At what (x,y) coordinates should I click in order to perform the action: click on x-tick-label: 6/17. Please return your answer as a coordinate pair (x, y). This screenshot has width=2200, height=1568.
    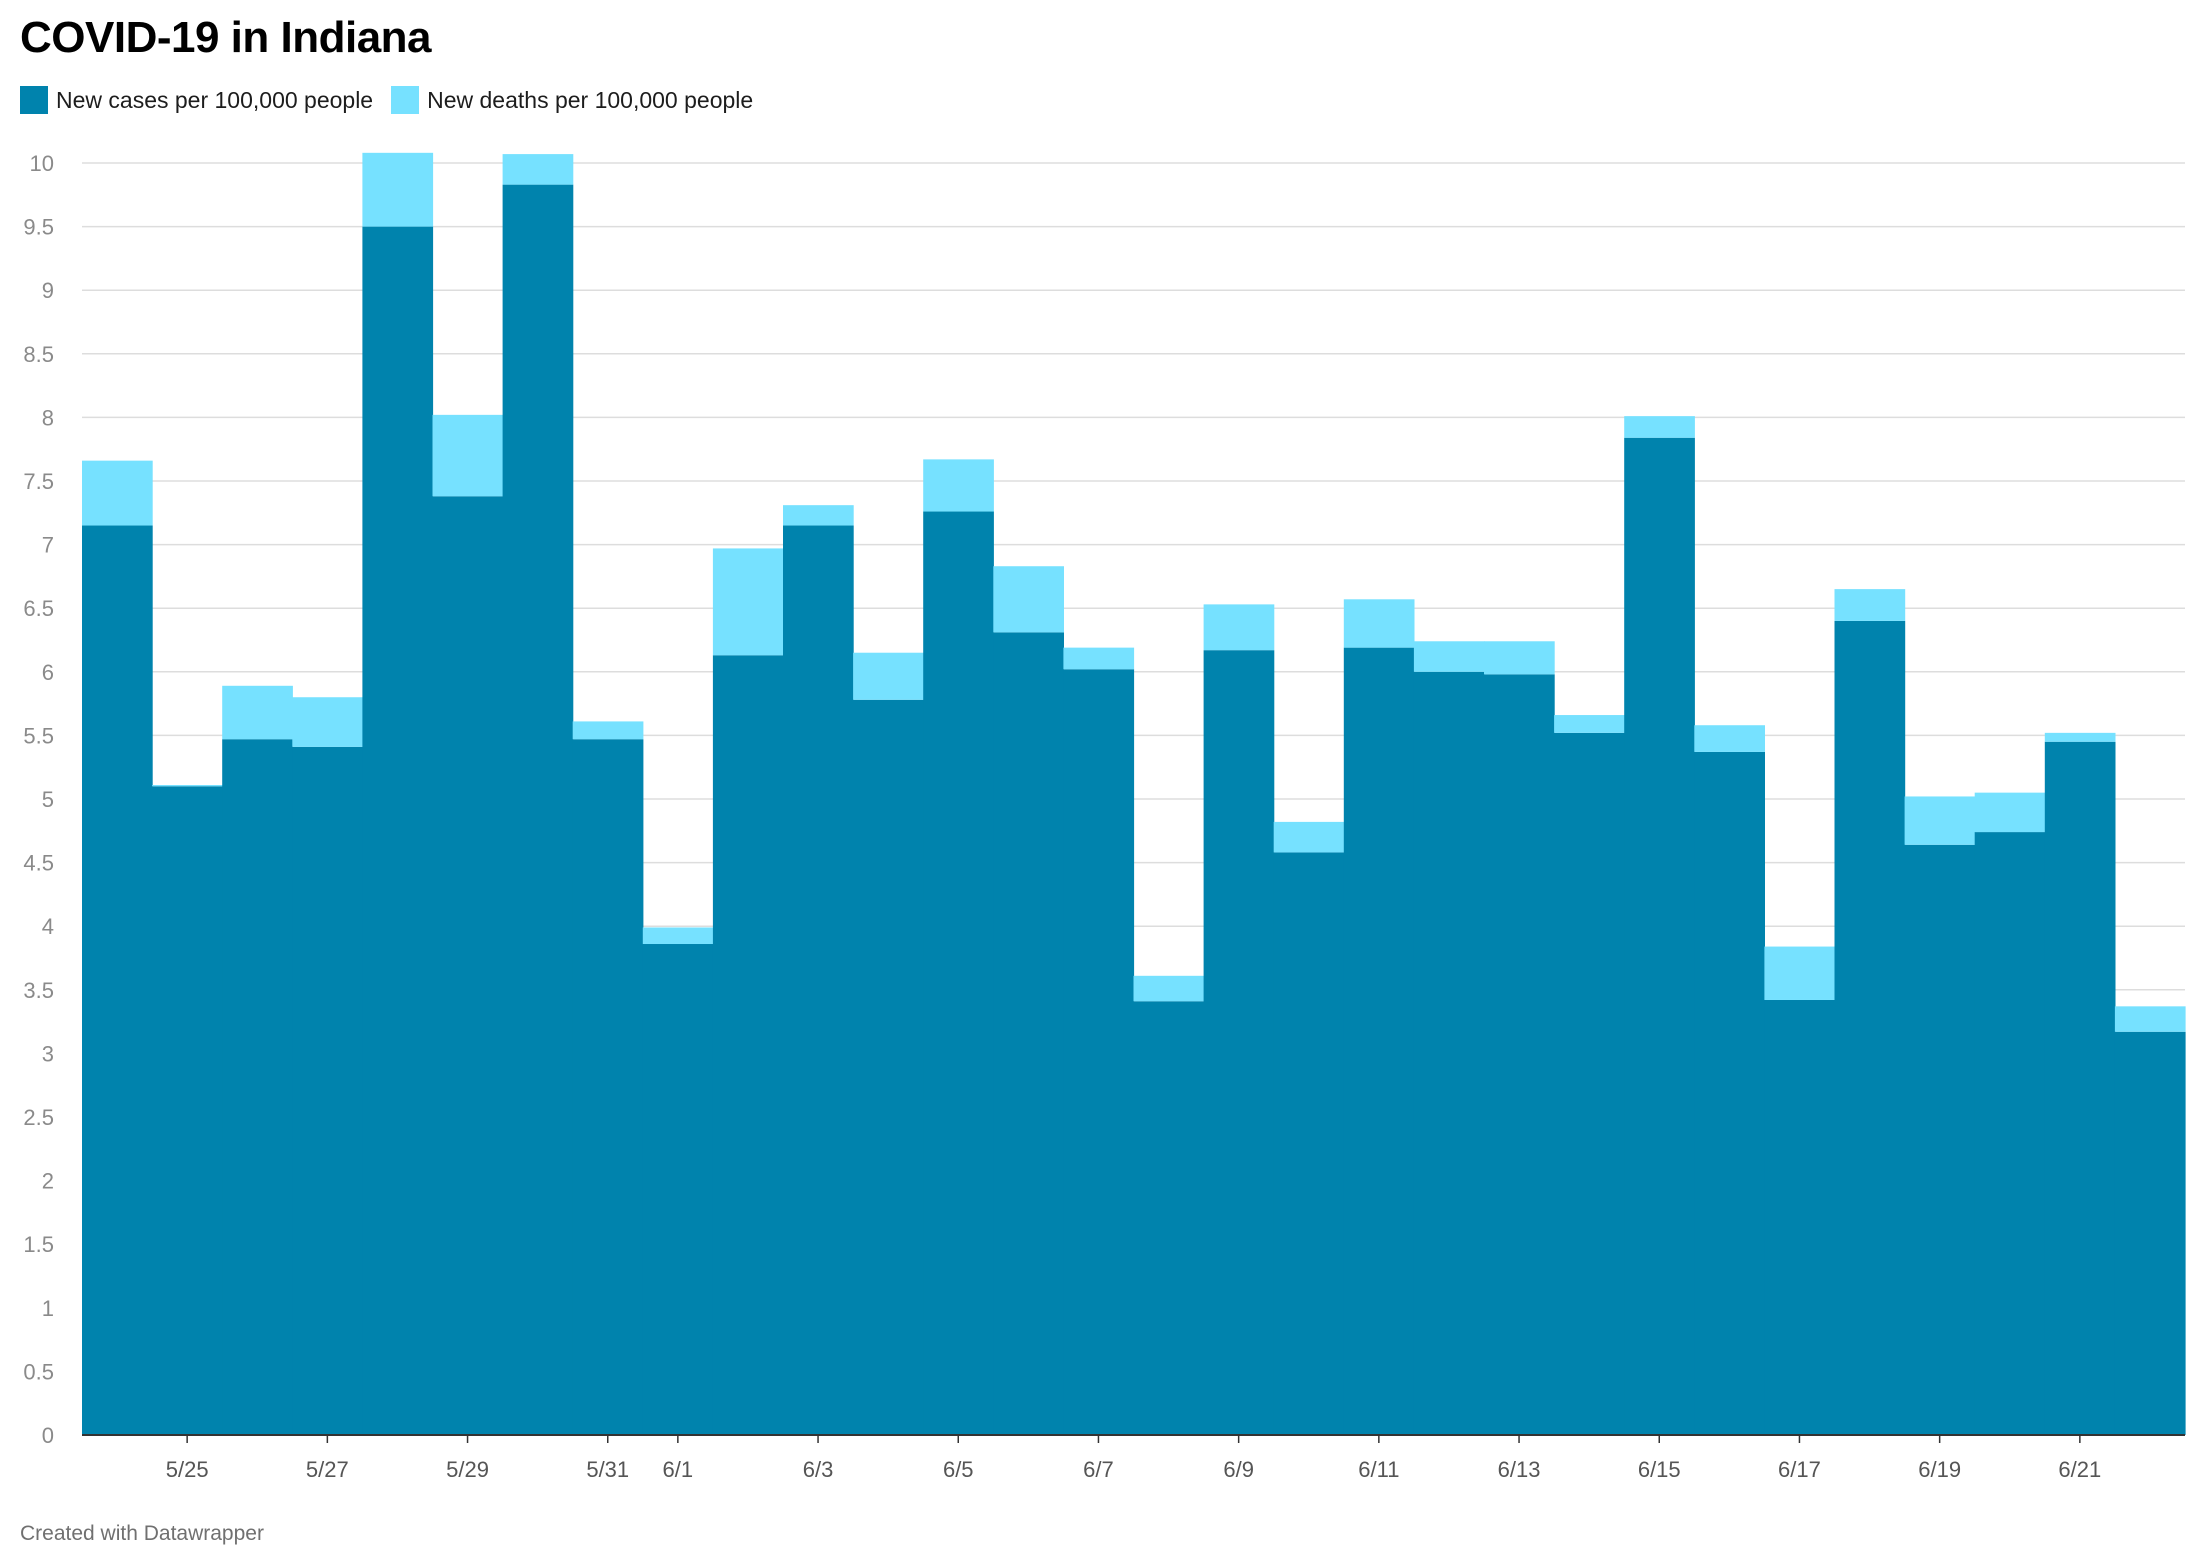
    Looking at the image, I should click on (1799, 1469).